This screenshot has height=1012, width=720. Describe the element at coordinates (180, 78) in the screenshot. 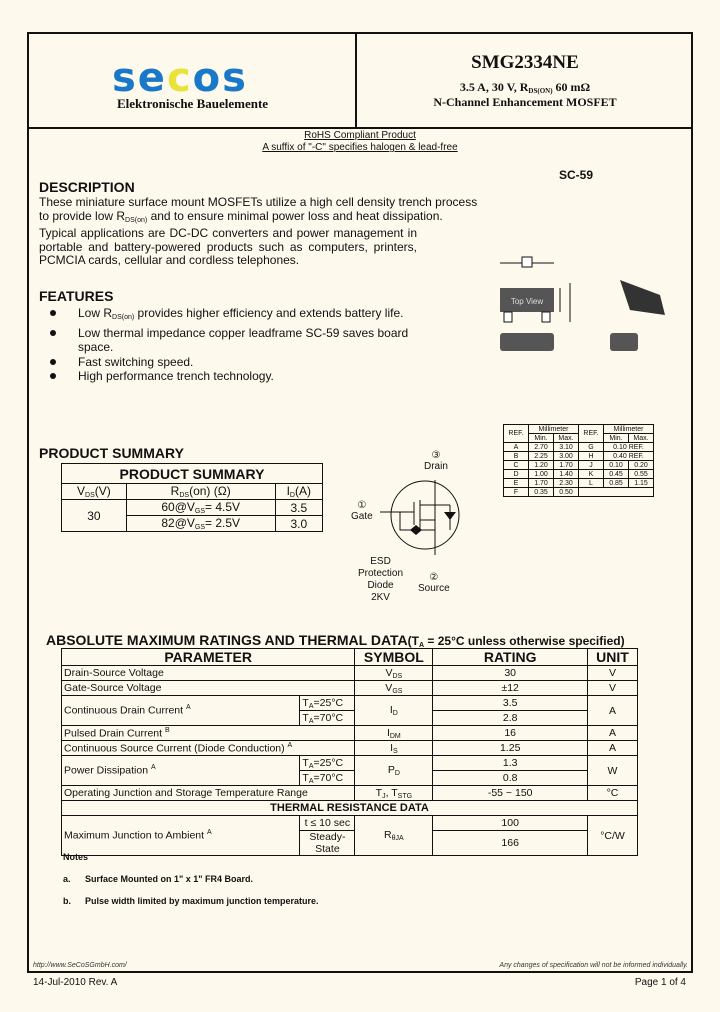

I see `secos-logo: secos` at that location.